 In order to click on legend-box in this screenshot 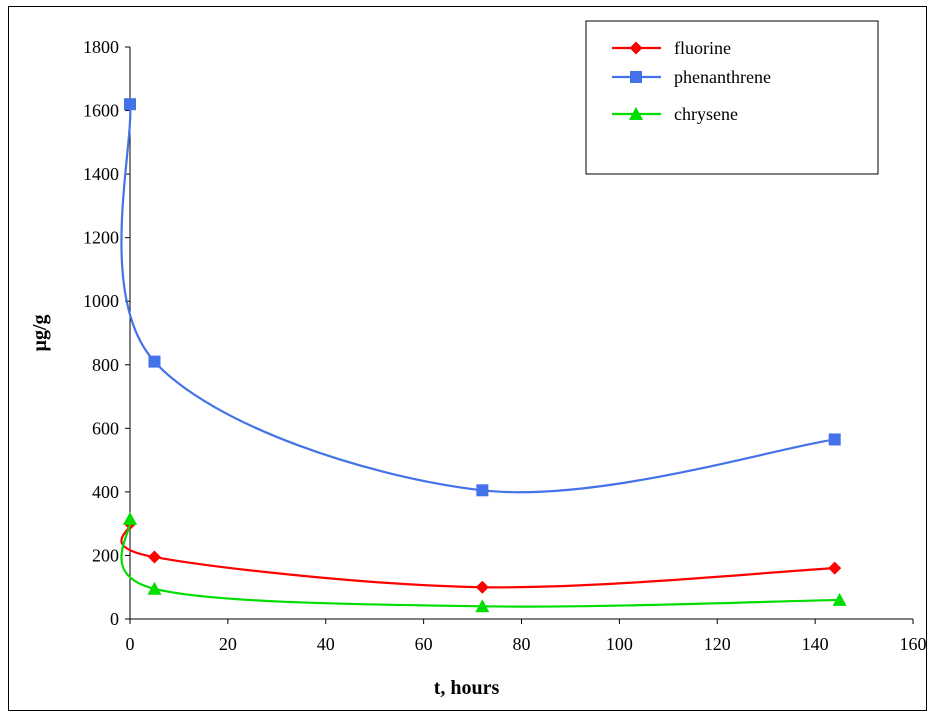, I will do `click(732, 97)`.